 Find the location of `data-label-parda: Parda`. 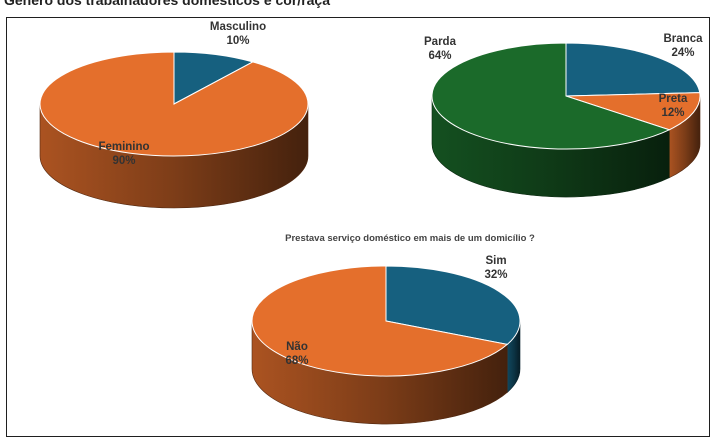

data-label-parda: Parda is located at coordinates (440, 42).